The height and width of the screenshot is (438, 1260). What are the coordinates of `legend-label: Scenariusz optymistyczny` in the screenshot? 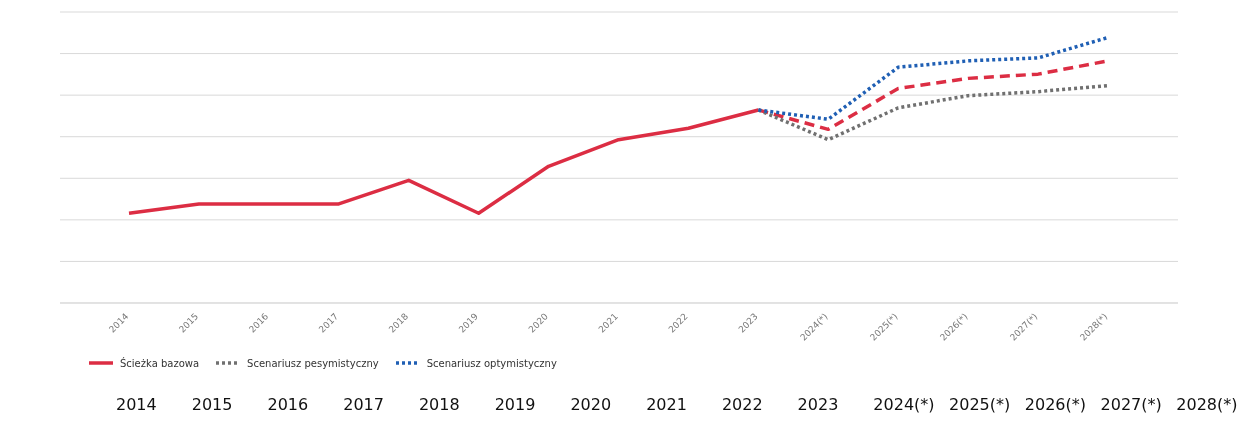 It's located at (491, 363).